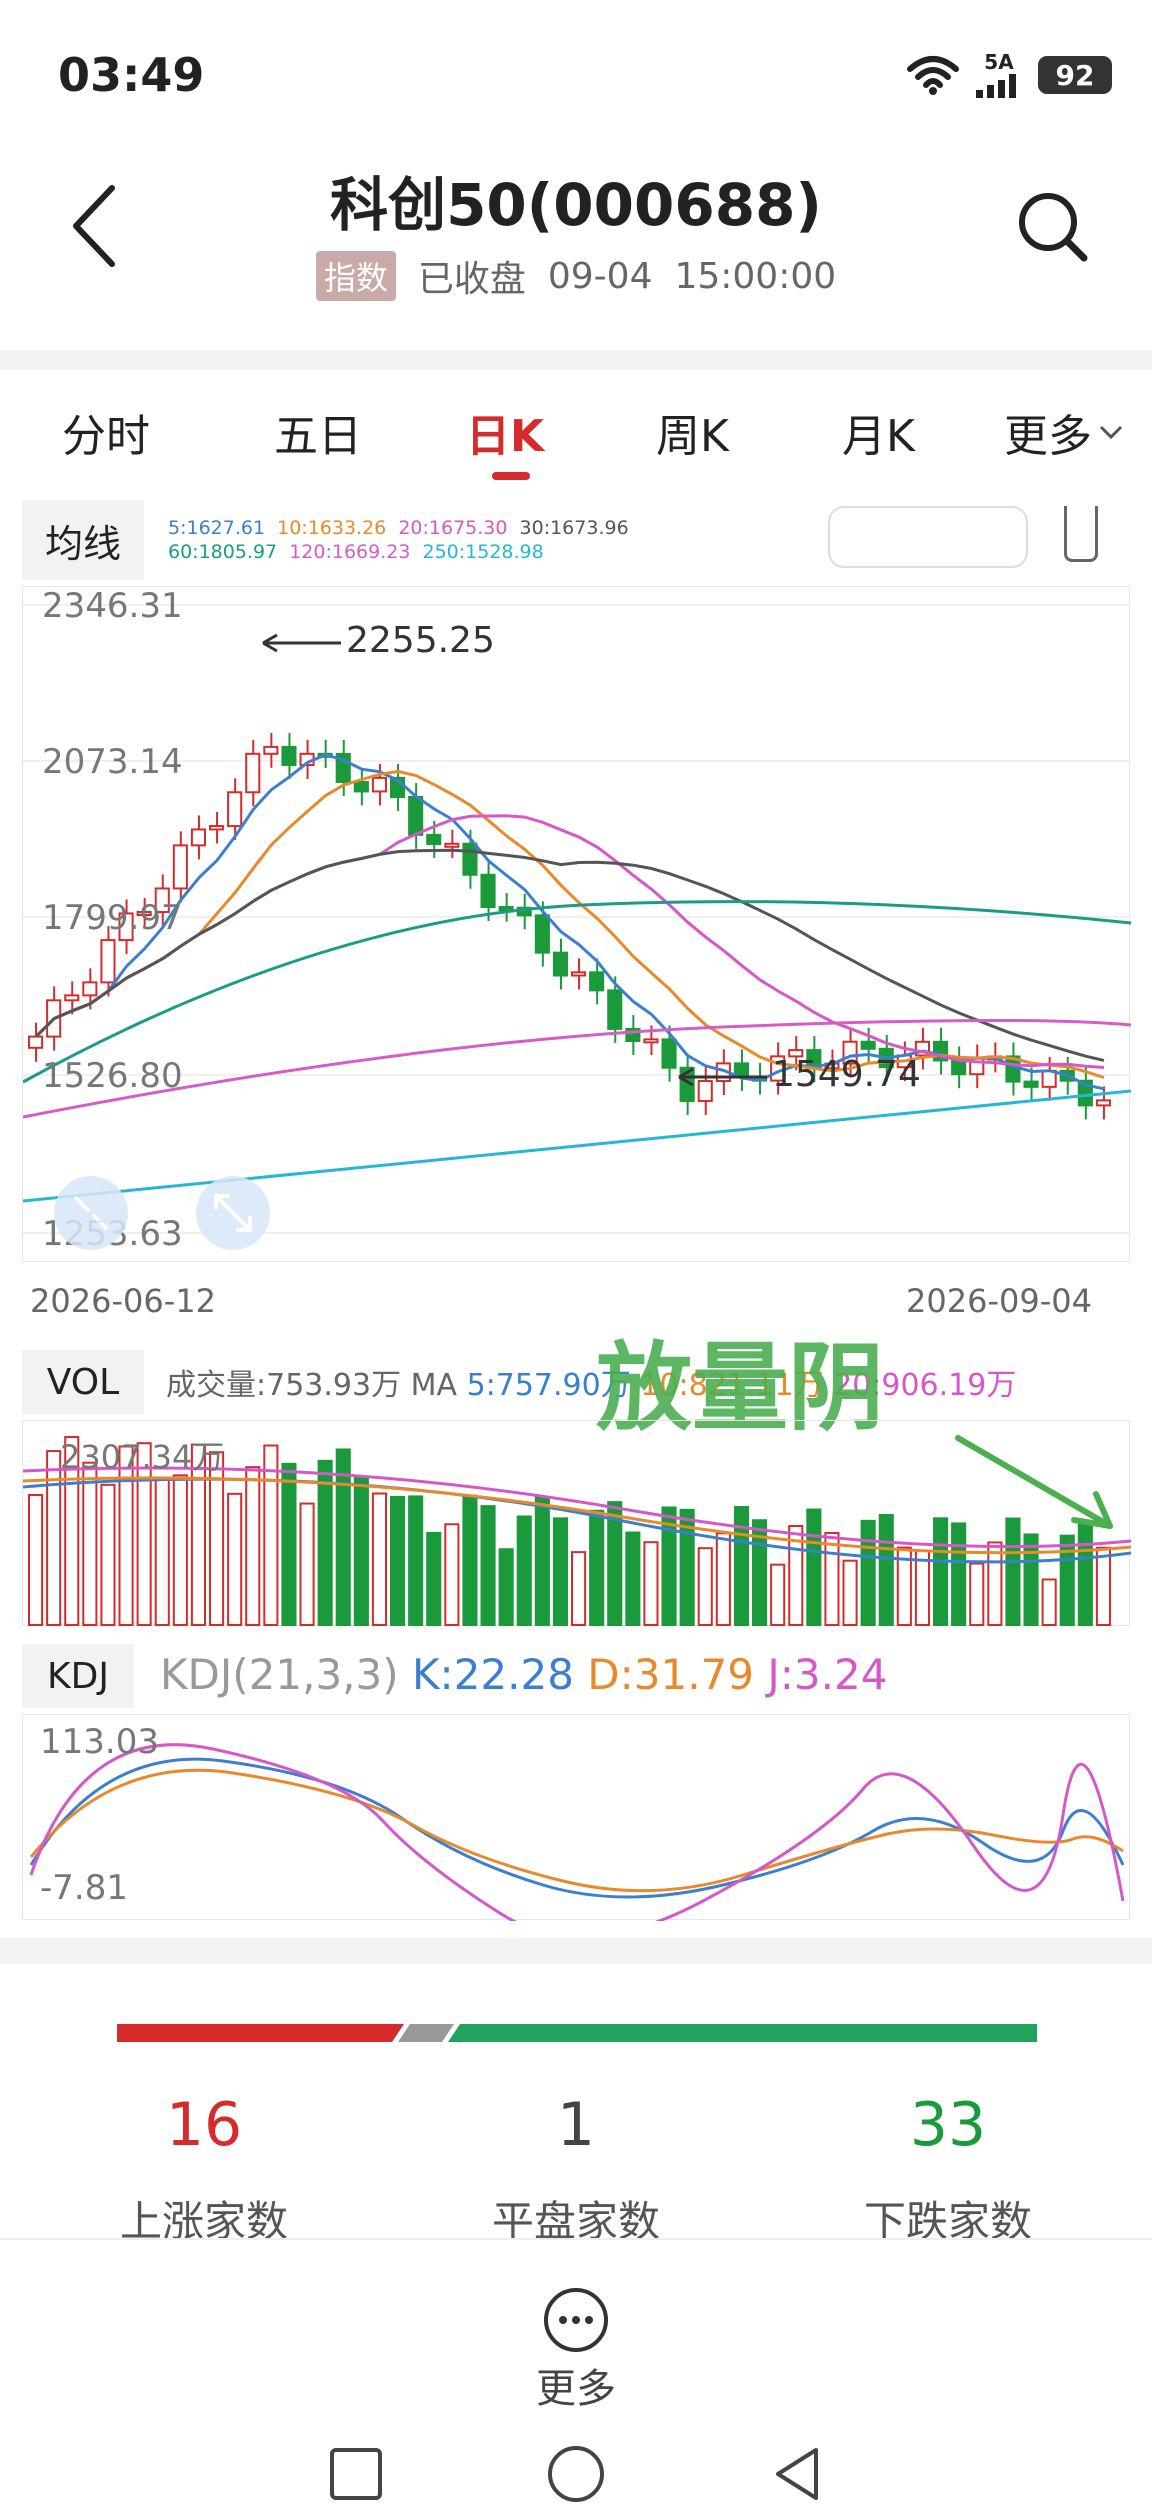  I want to click on tab-intraday: 分时, so click(106, 436).